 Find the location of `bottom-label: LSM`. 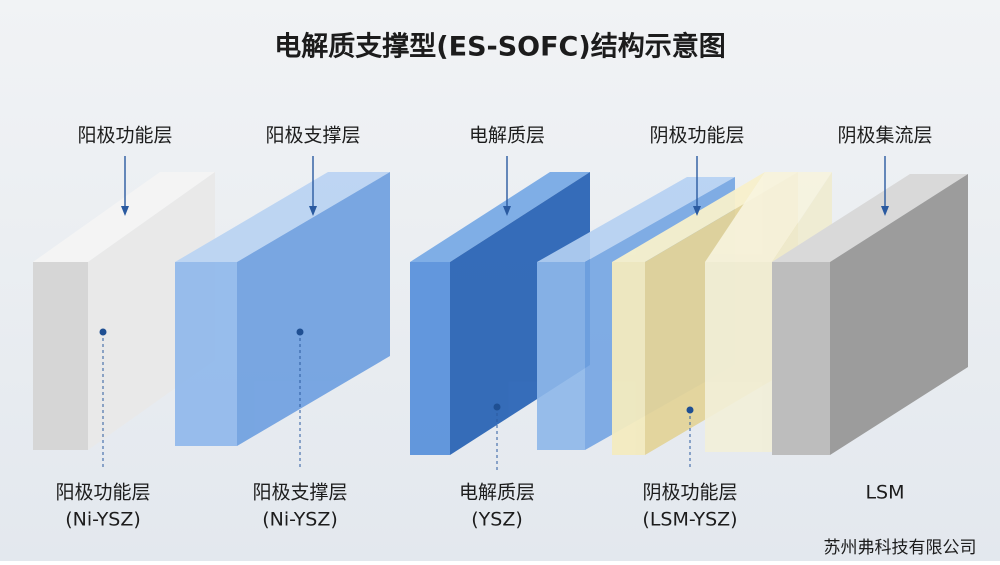

bottom-label: LSM is located at coordinates (884, 493).